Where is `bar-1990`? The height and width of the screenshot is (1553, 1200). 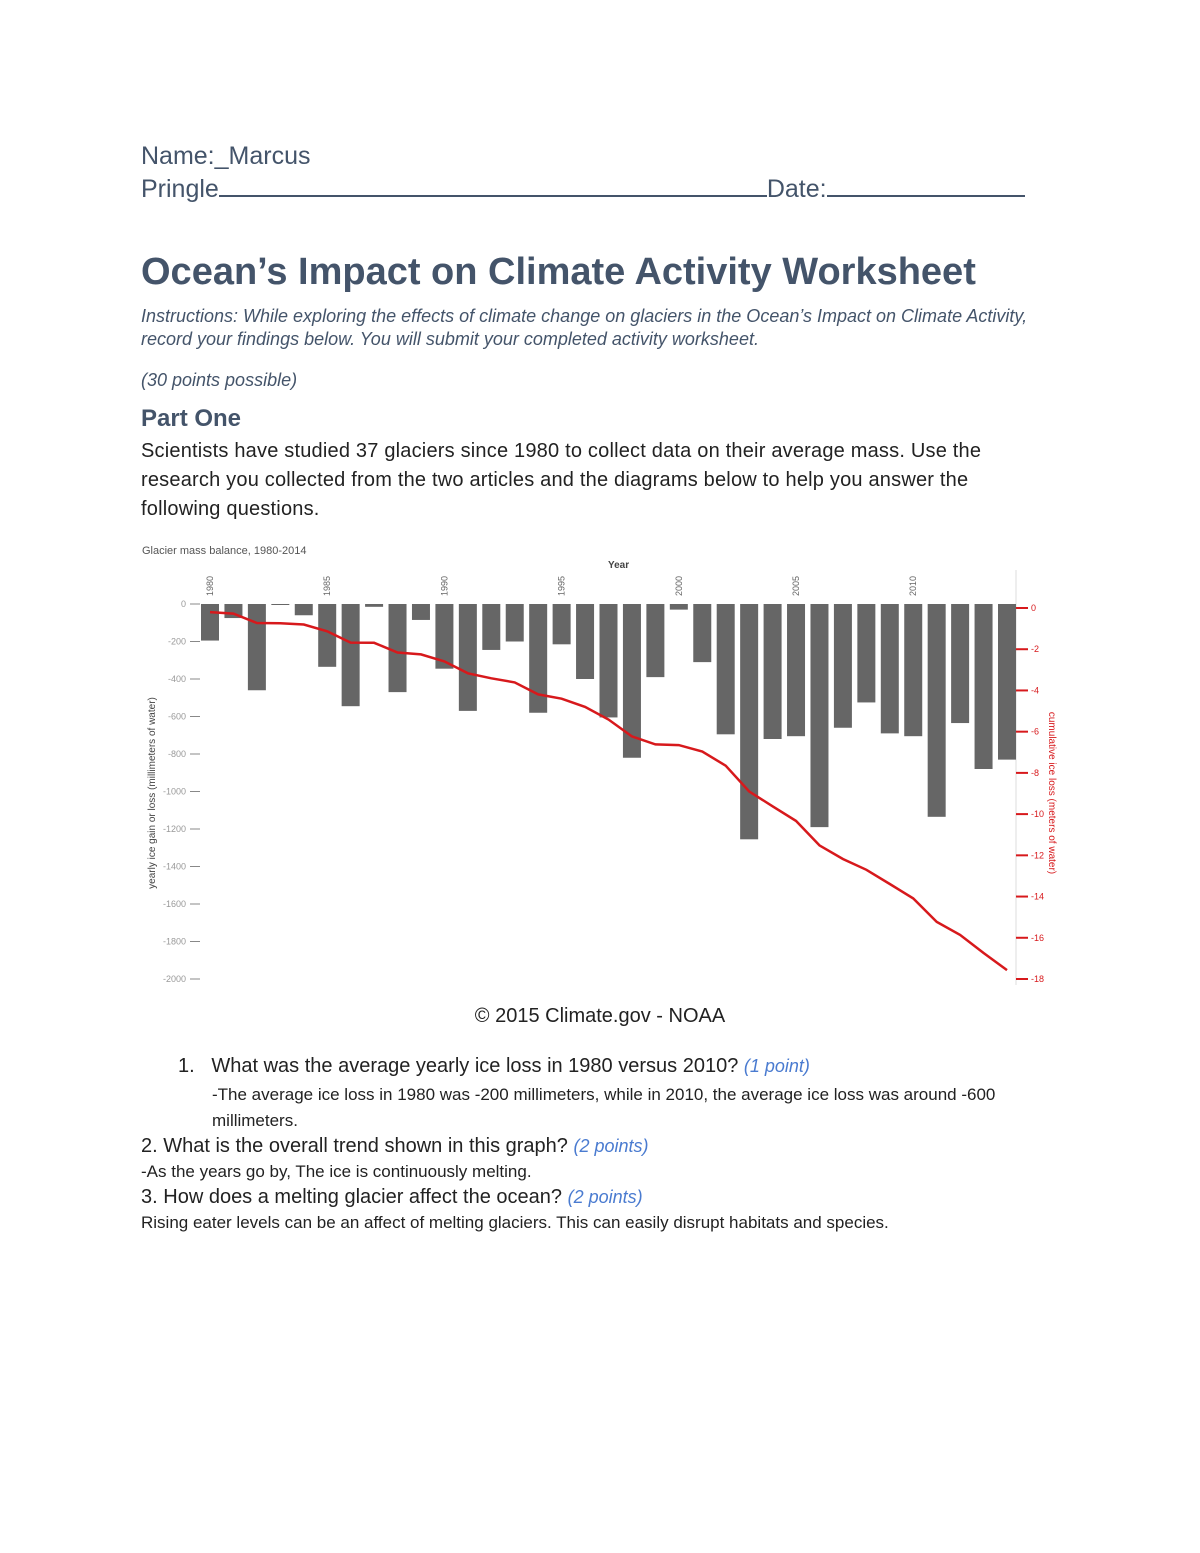
bar-1990 is located at coordinates (444, 636).